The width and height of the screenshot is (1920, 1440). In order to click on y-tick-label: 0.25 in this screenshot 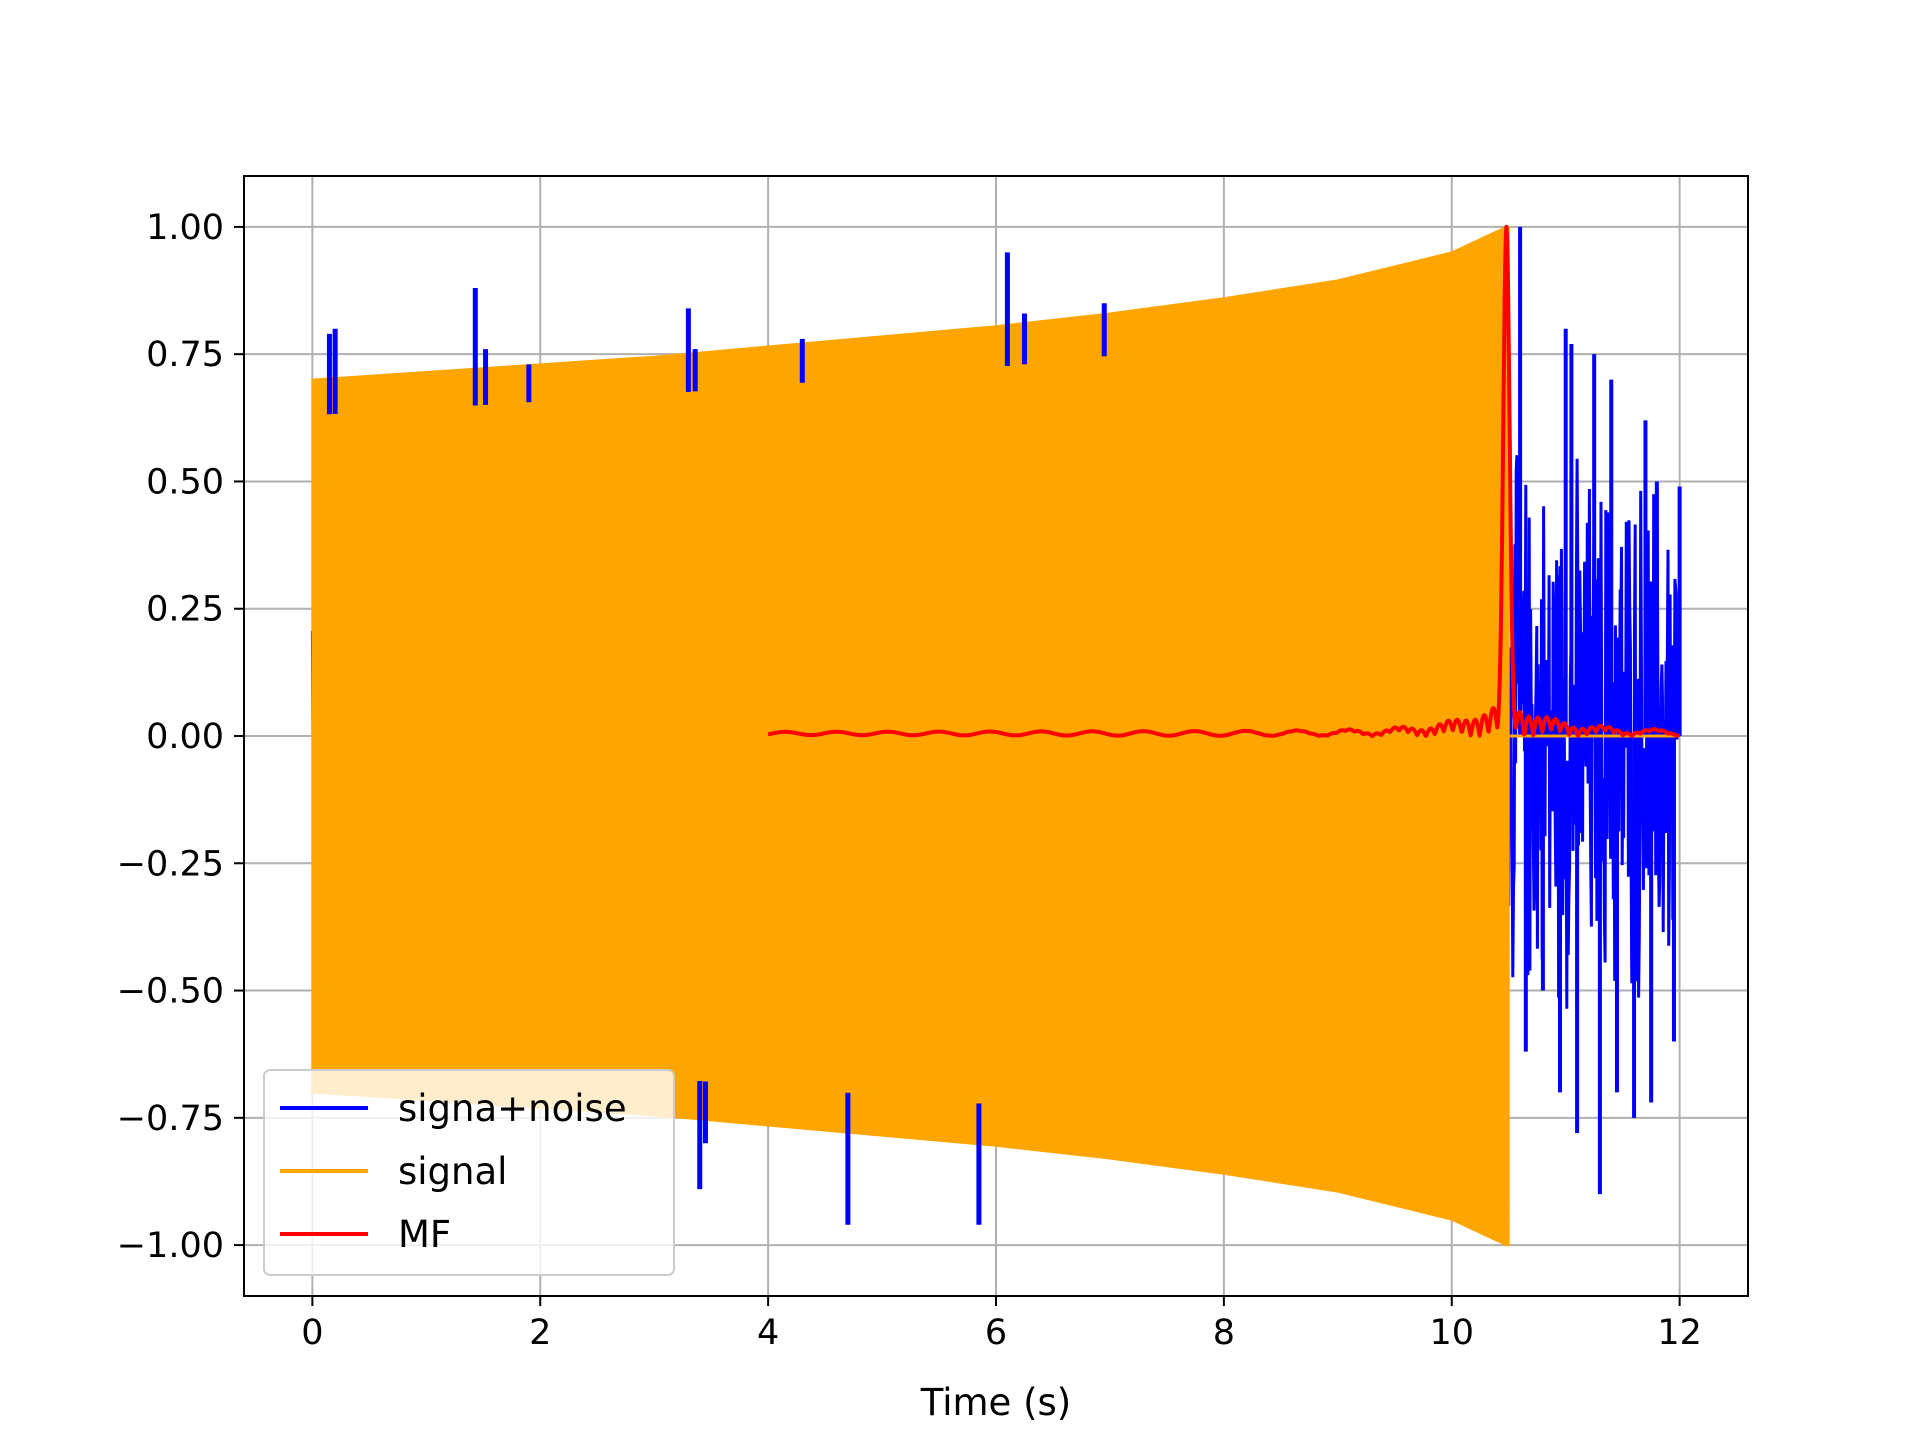, I will do `click(185, 610)`.